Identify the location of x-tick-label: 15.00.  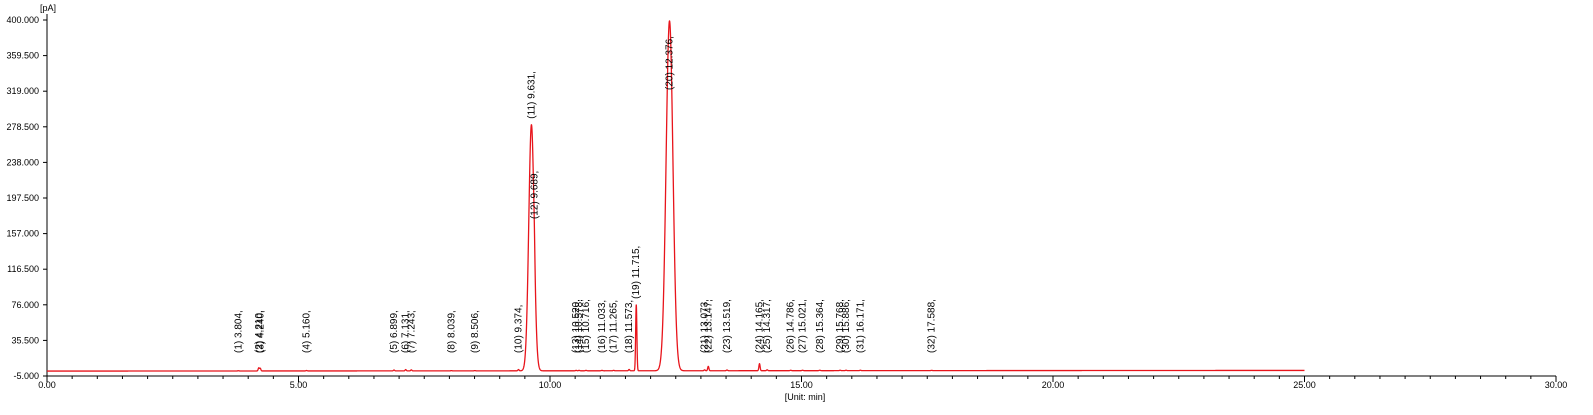
(801, 385).